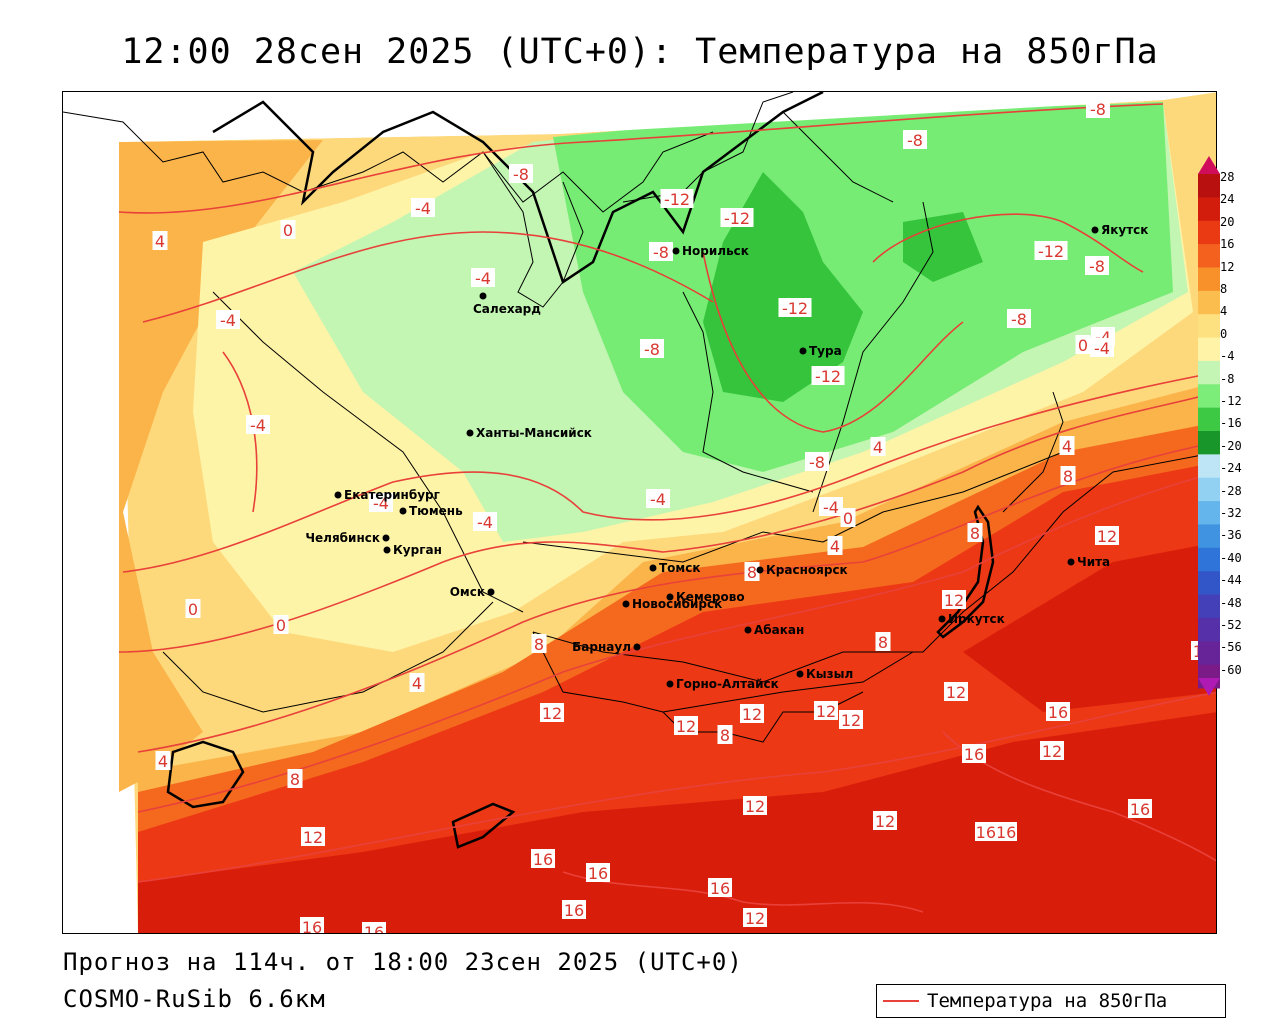 The width and height of the screenshot is (1280, 1024). I want to click on isotherm-label-49: 12, so click(826, 711).